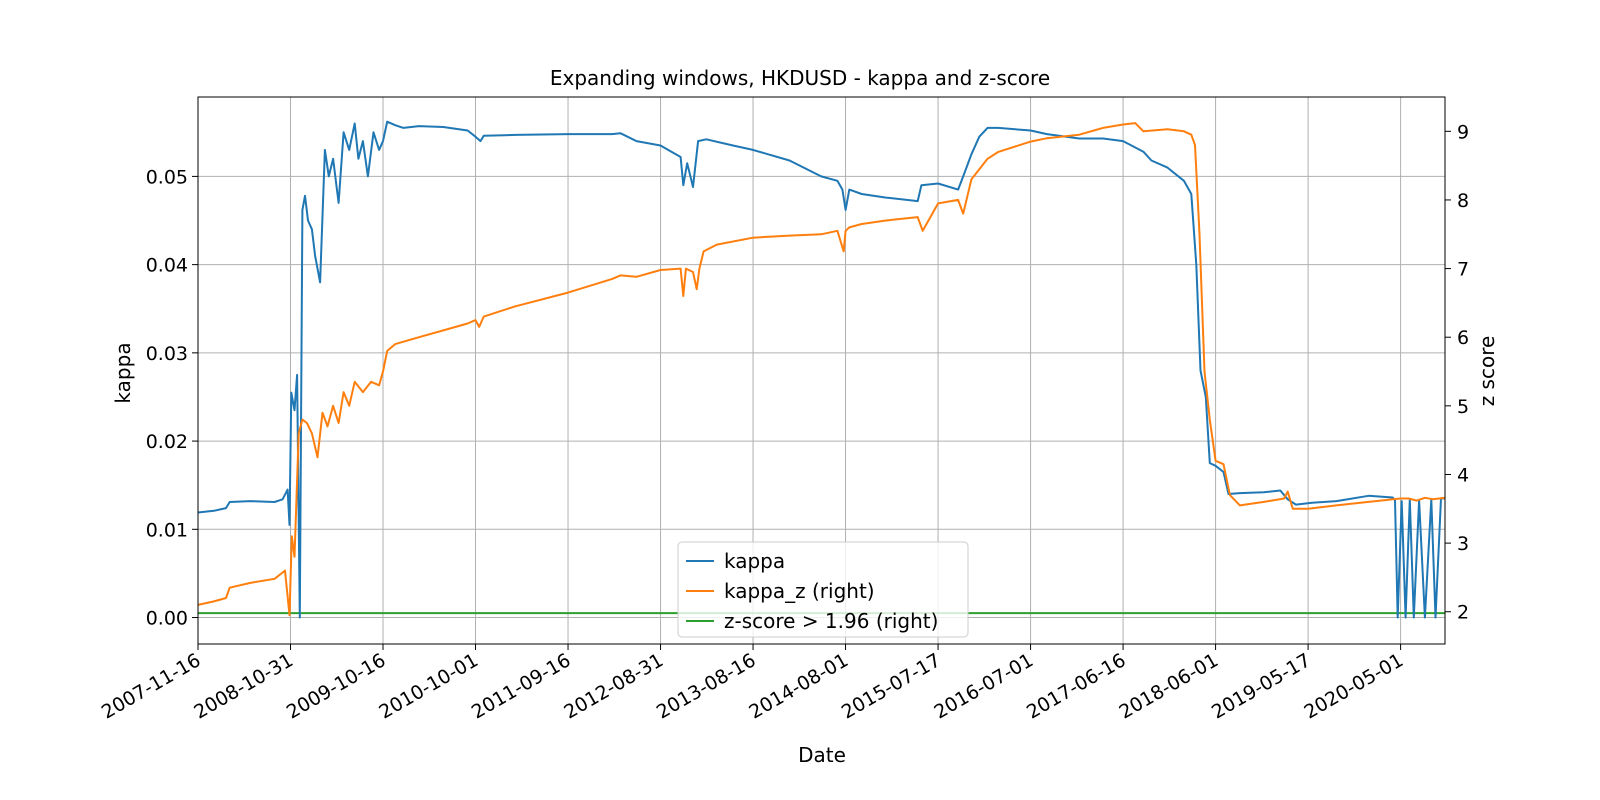  I want to click on y2-tick-label: 7, so click(1463, 270).